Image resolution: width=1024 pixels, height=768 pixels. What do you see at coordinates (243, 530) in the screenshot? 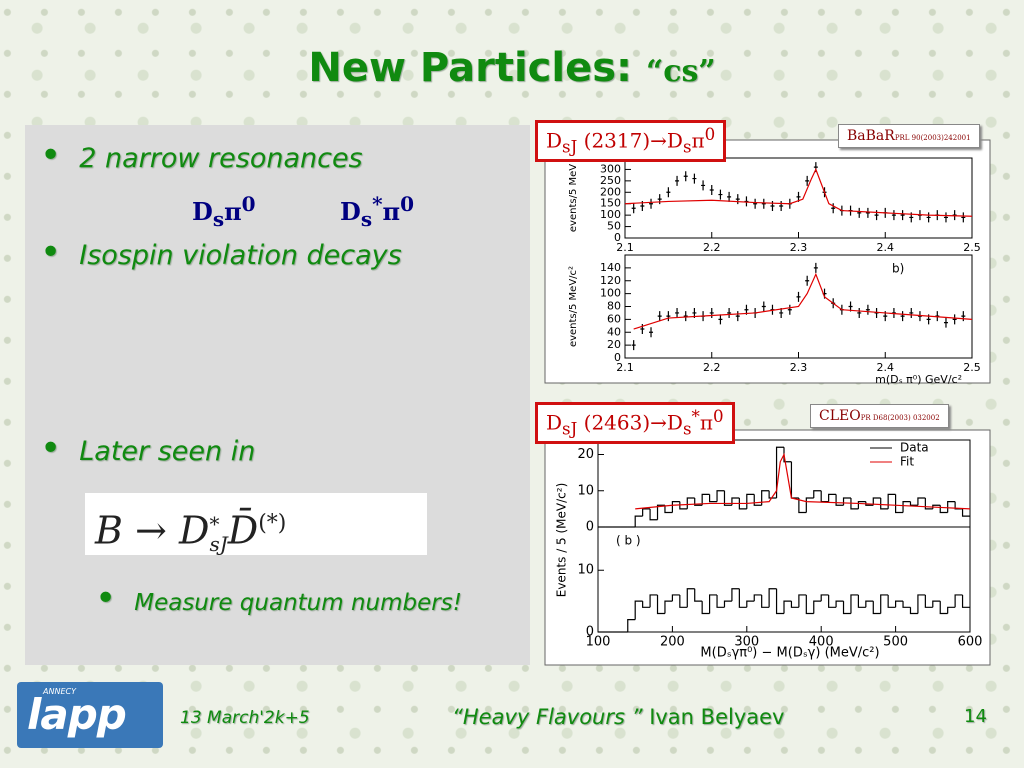
I see `formula-part: D̄` at bounding box center [243, 530].